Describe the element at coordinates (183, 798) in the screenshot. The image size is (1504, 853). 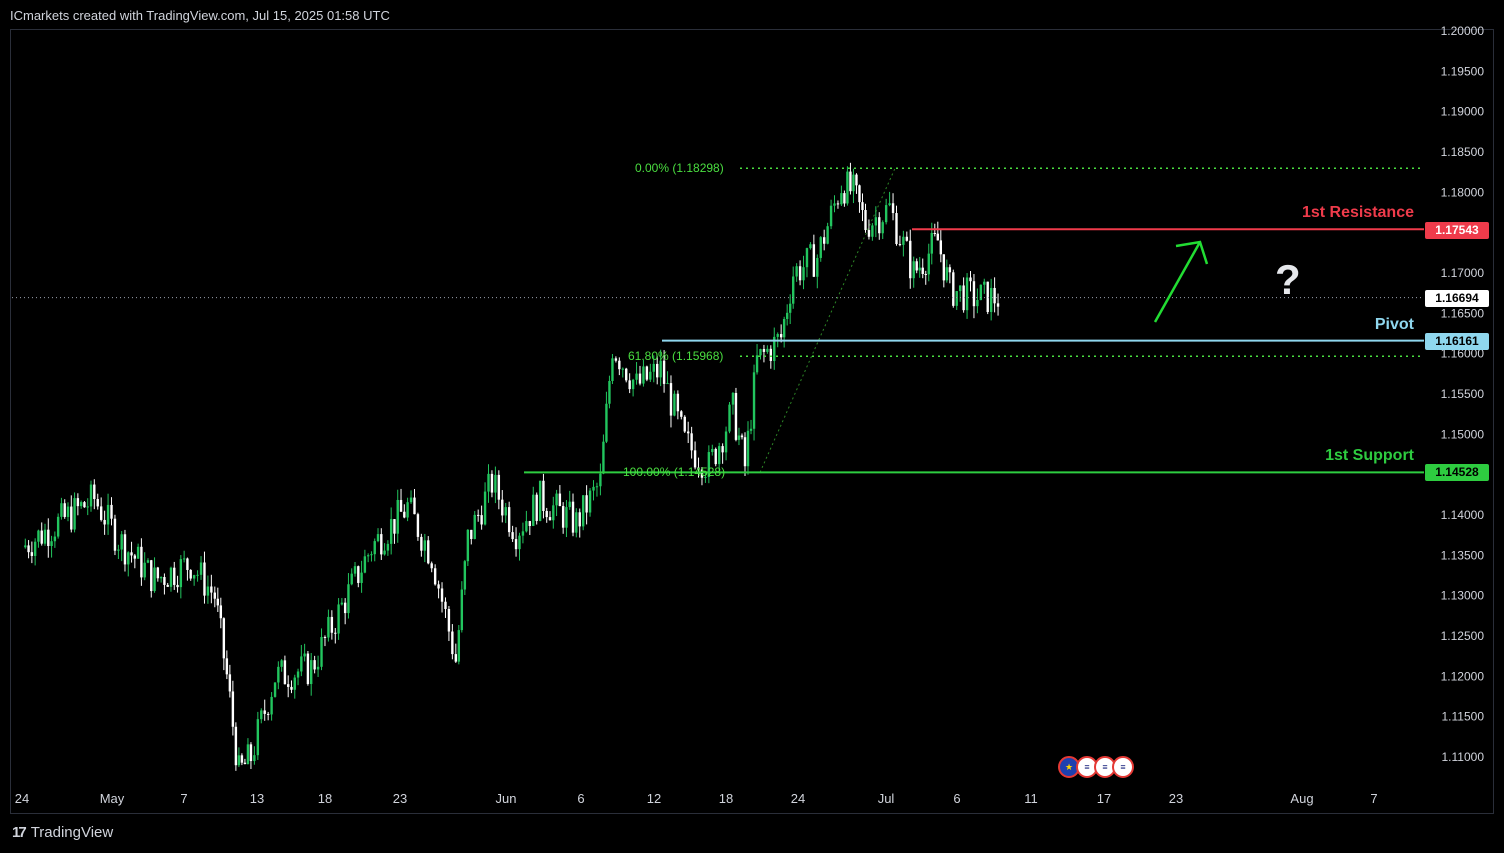
I see `time-tick-label: 7` at that location.